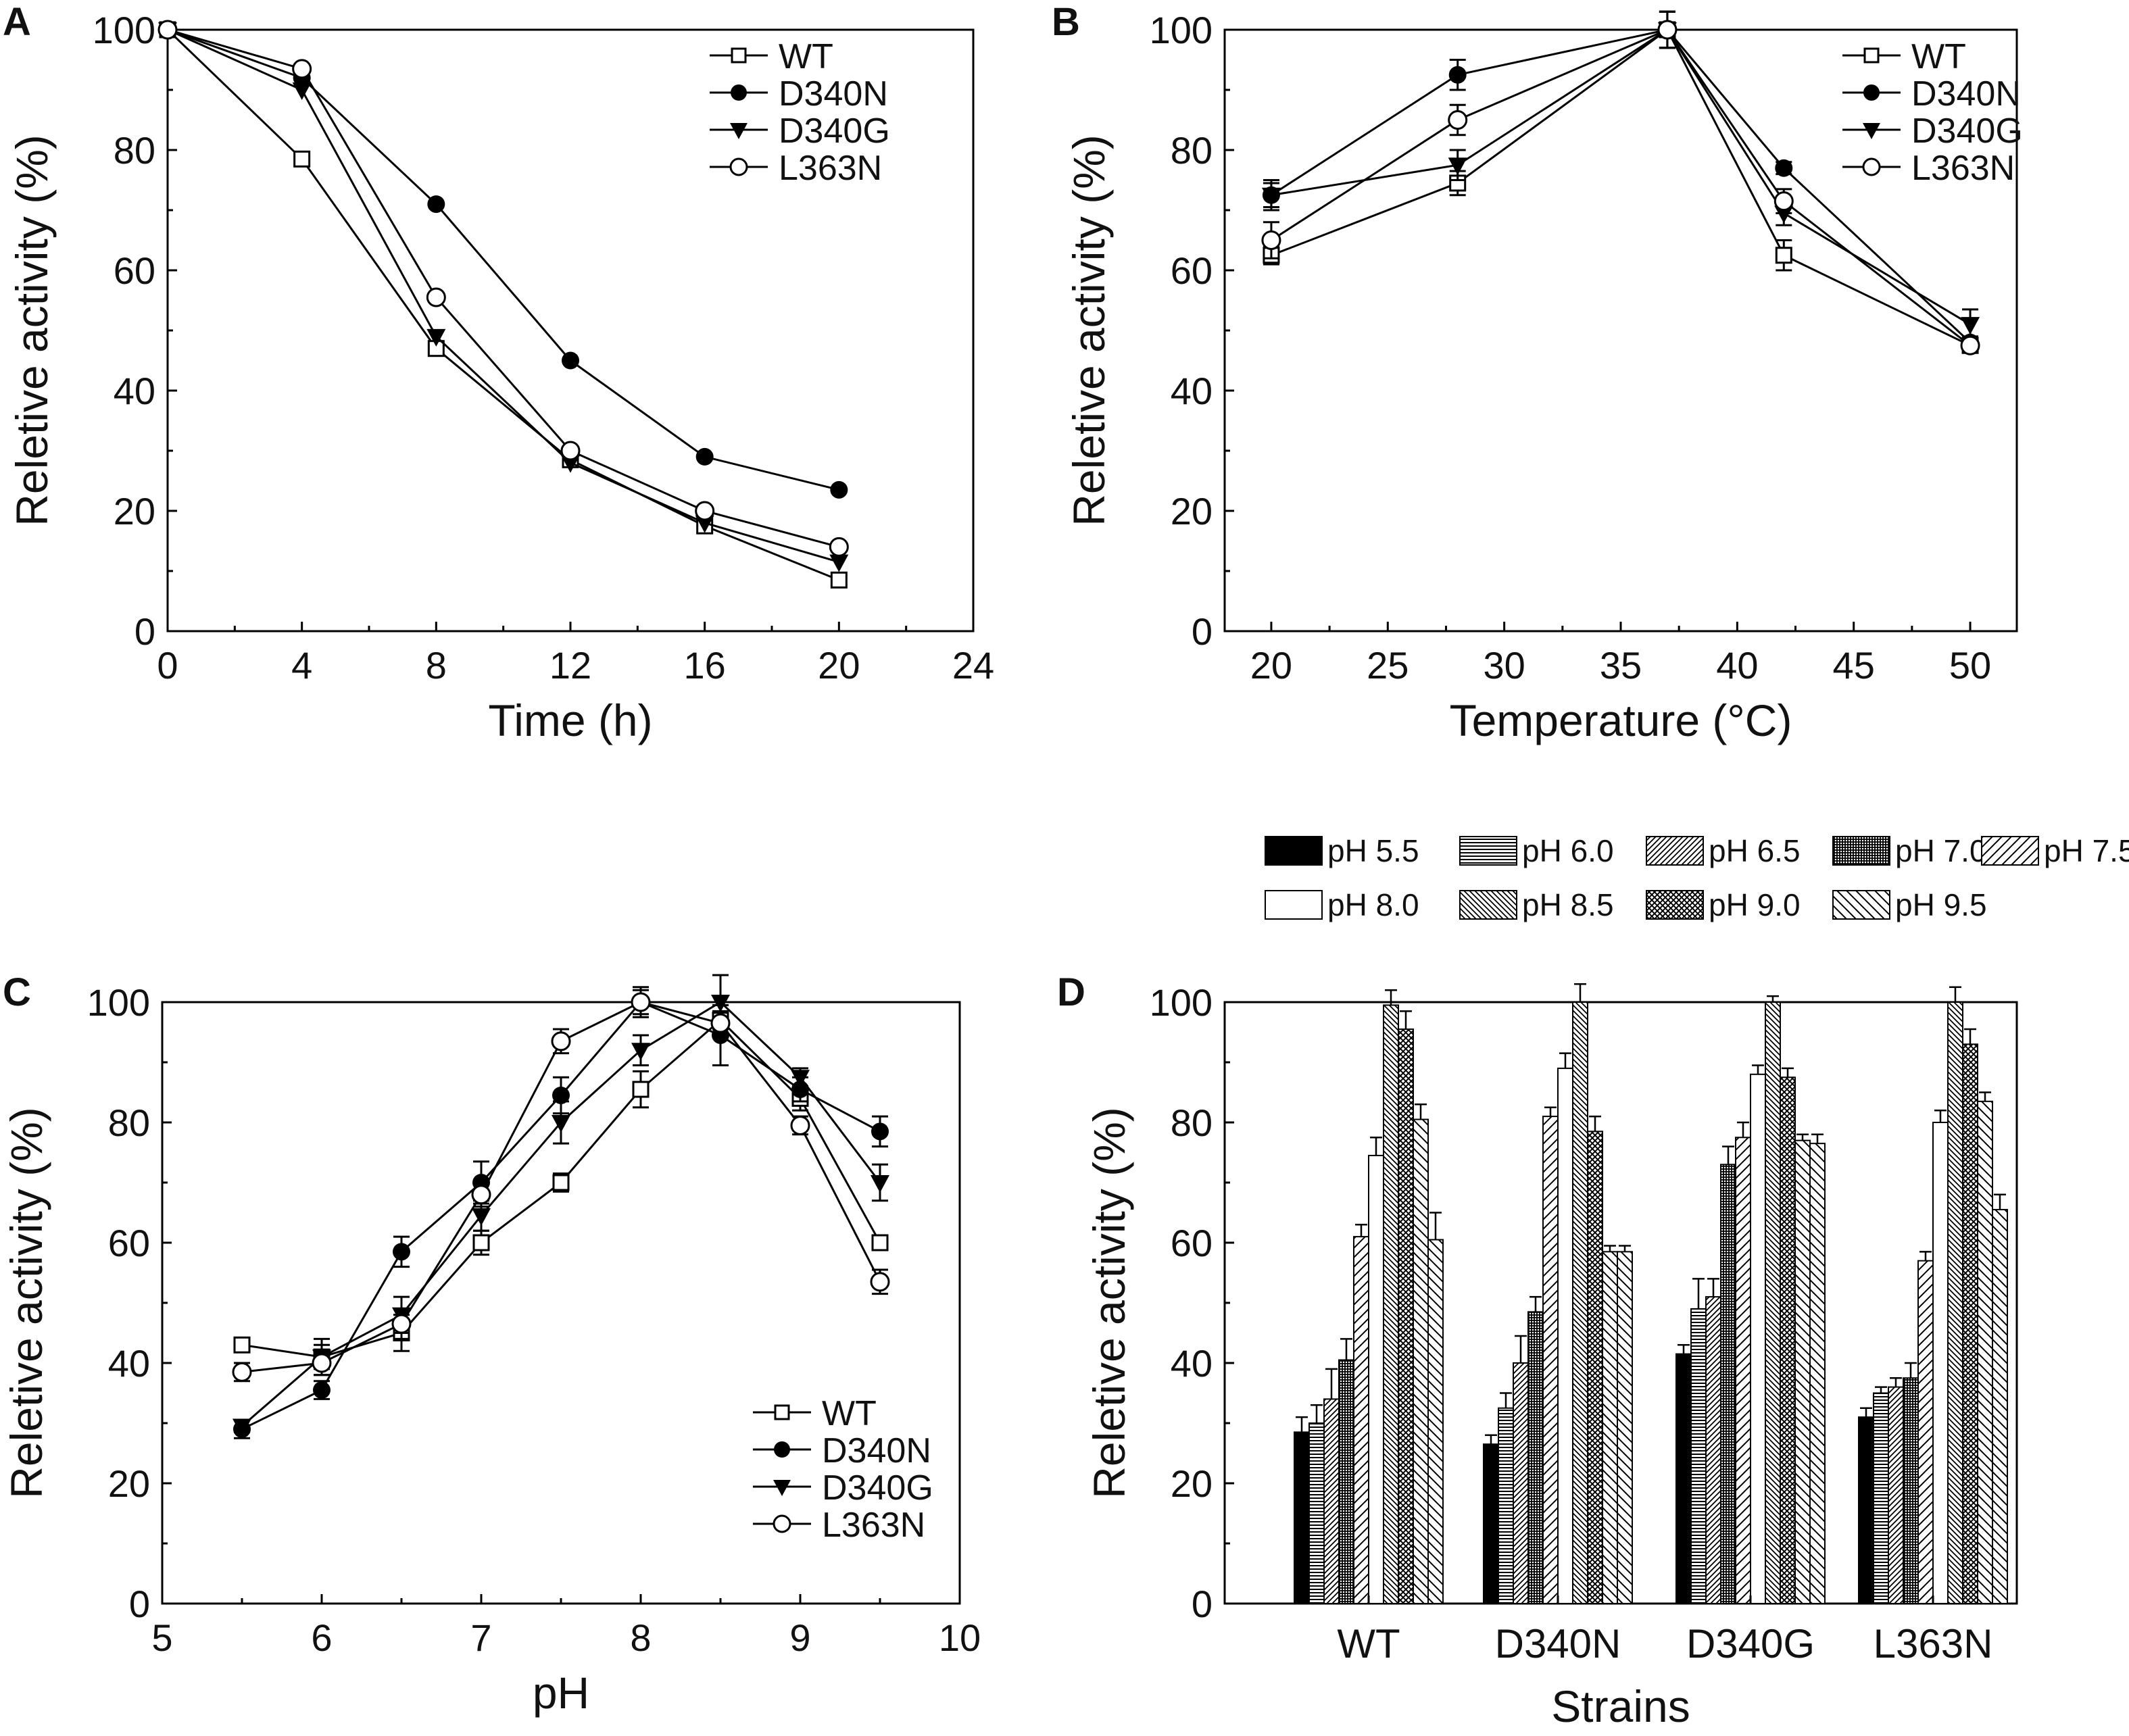  I want to click on panel-c-legend-label-l363n: L363N, so click(873, 1525).